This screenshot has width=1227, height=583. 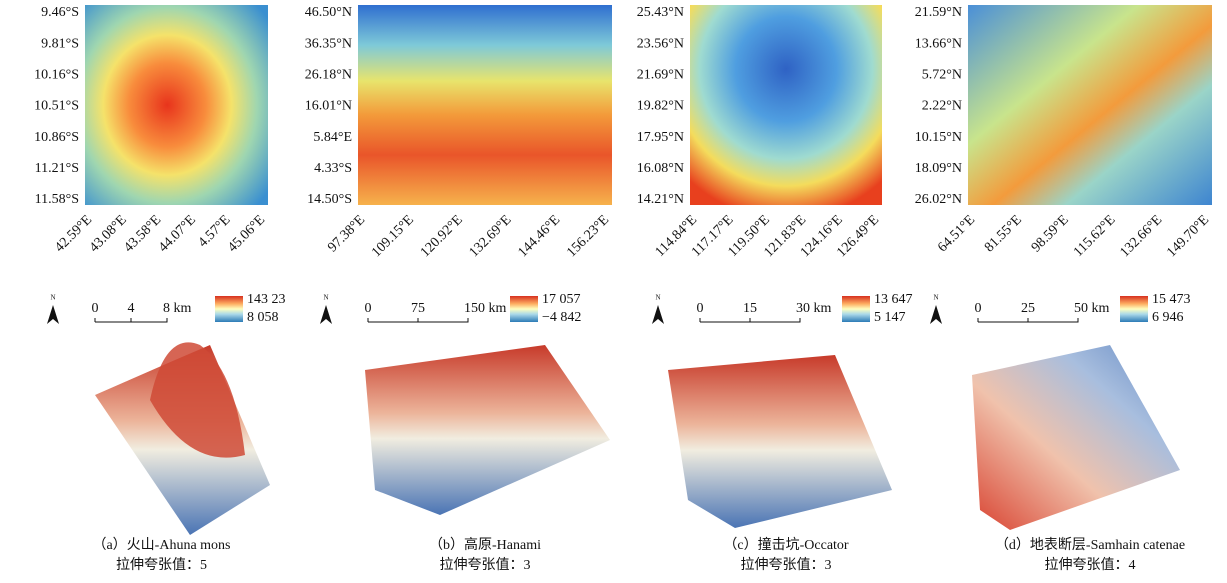 What do you see at coordinates (442, 236) in the screenshot?
I see `x-label: 120.92°E` at bounding box center [442, 236].